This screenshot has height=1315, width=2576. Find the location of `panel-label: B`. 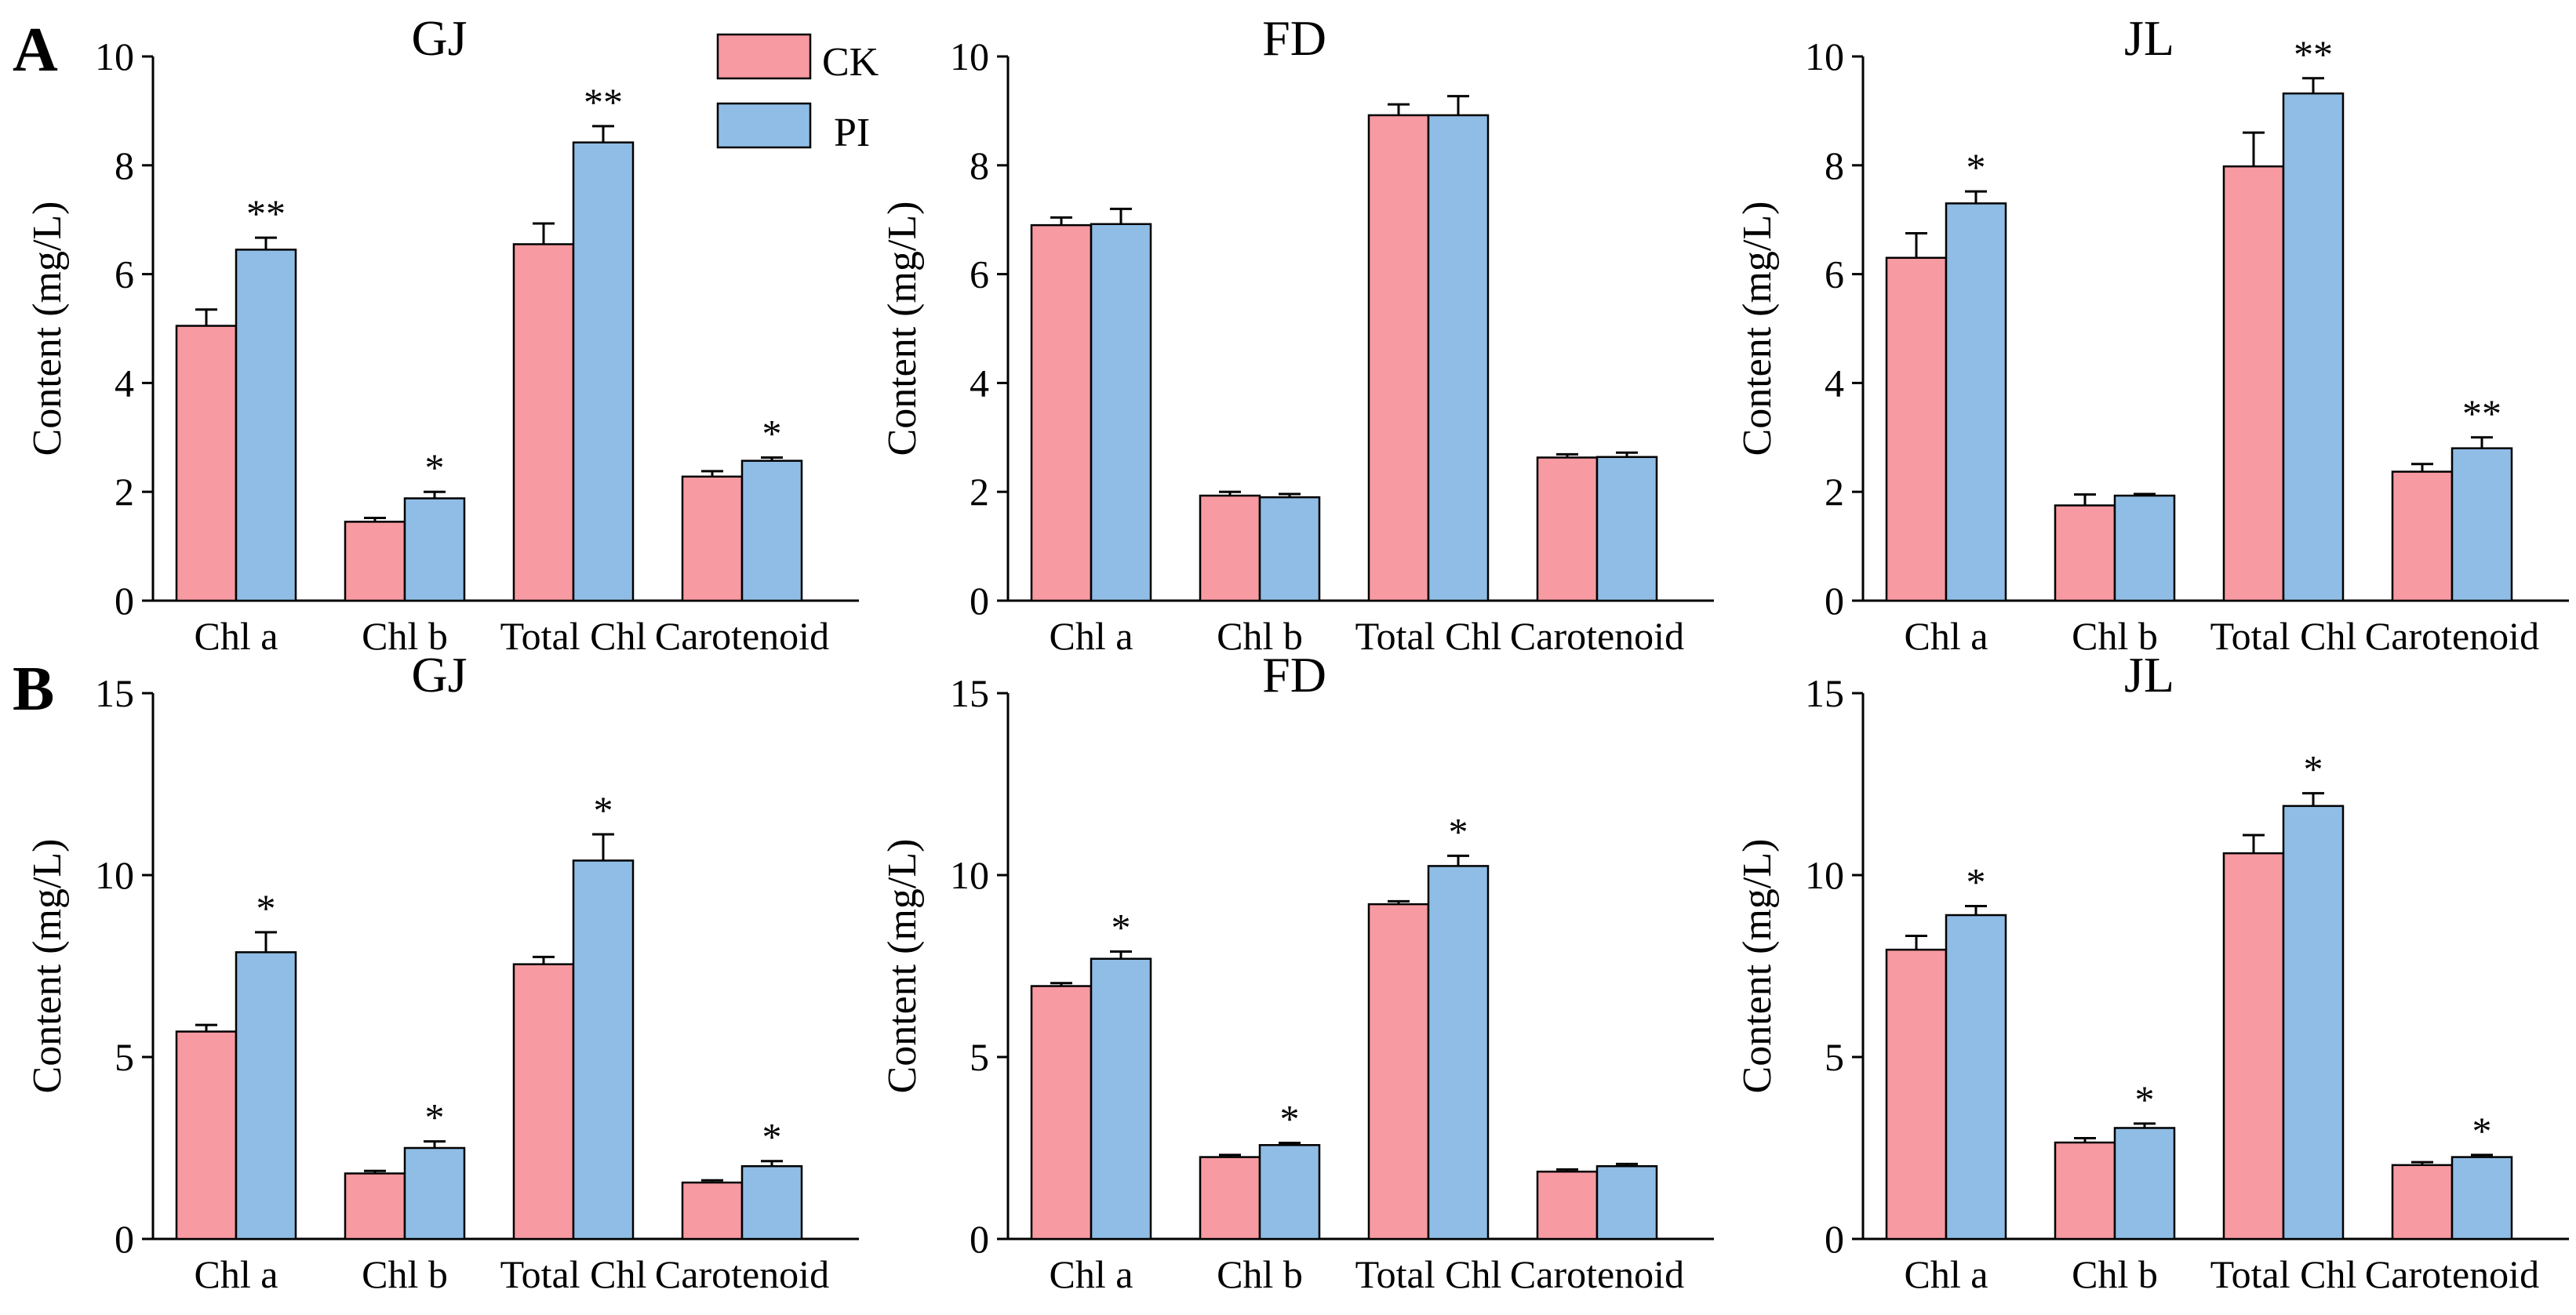

panel-label: B is located at coordinates (33, 689).